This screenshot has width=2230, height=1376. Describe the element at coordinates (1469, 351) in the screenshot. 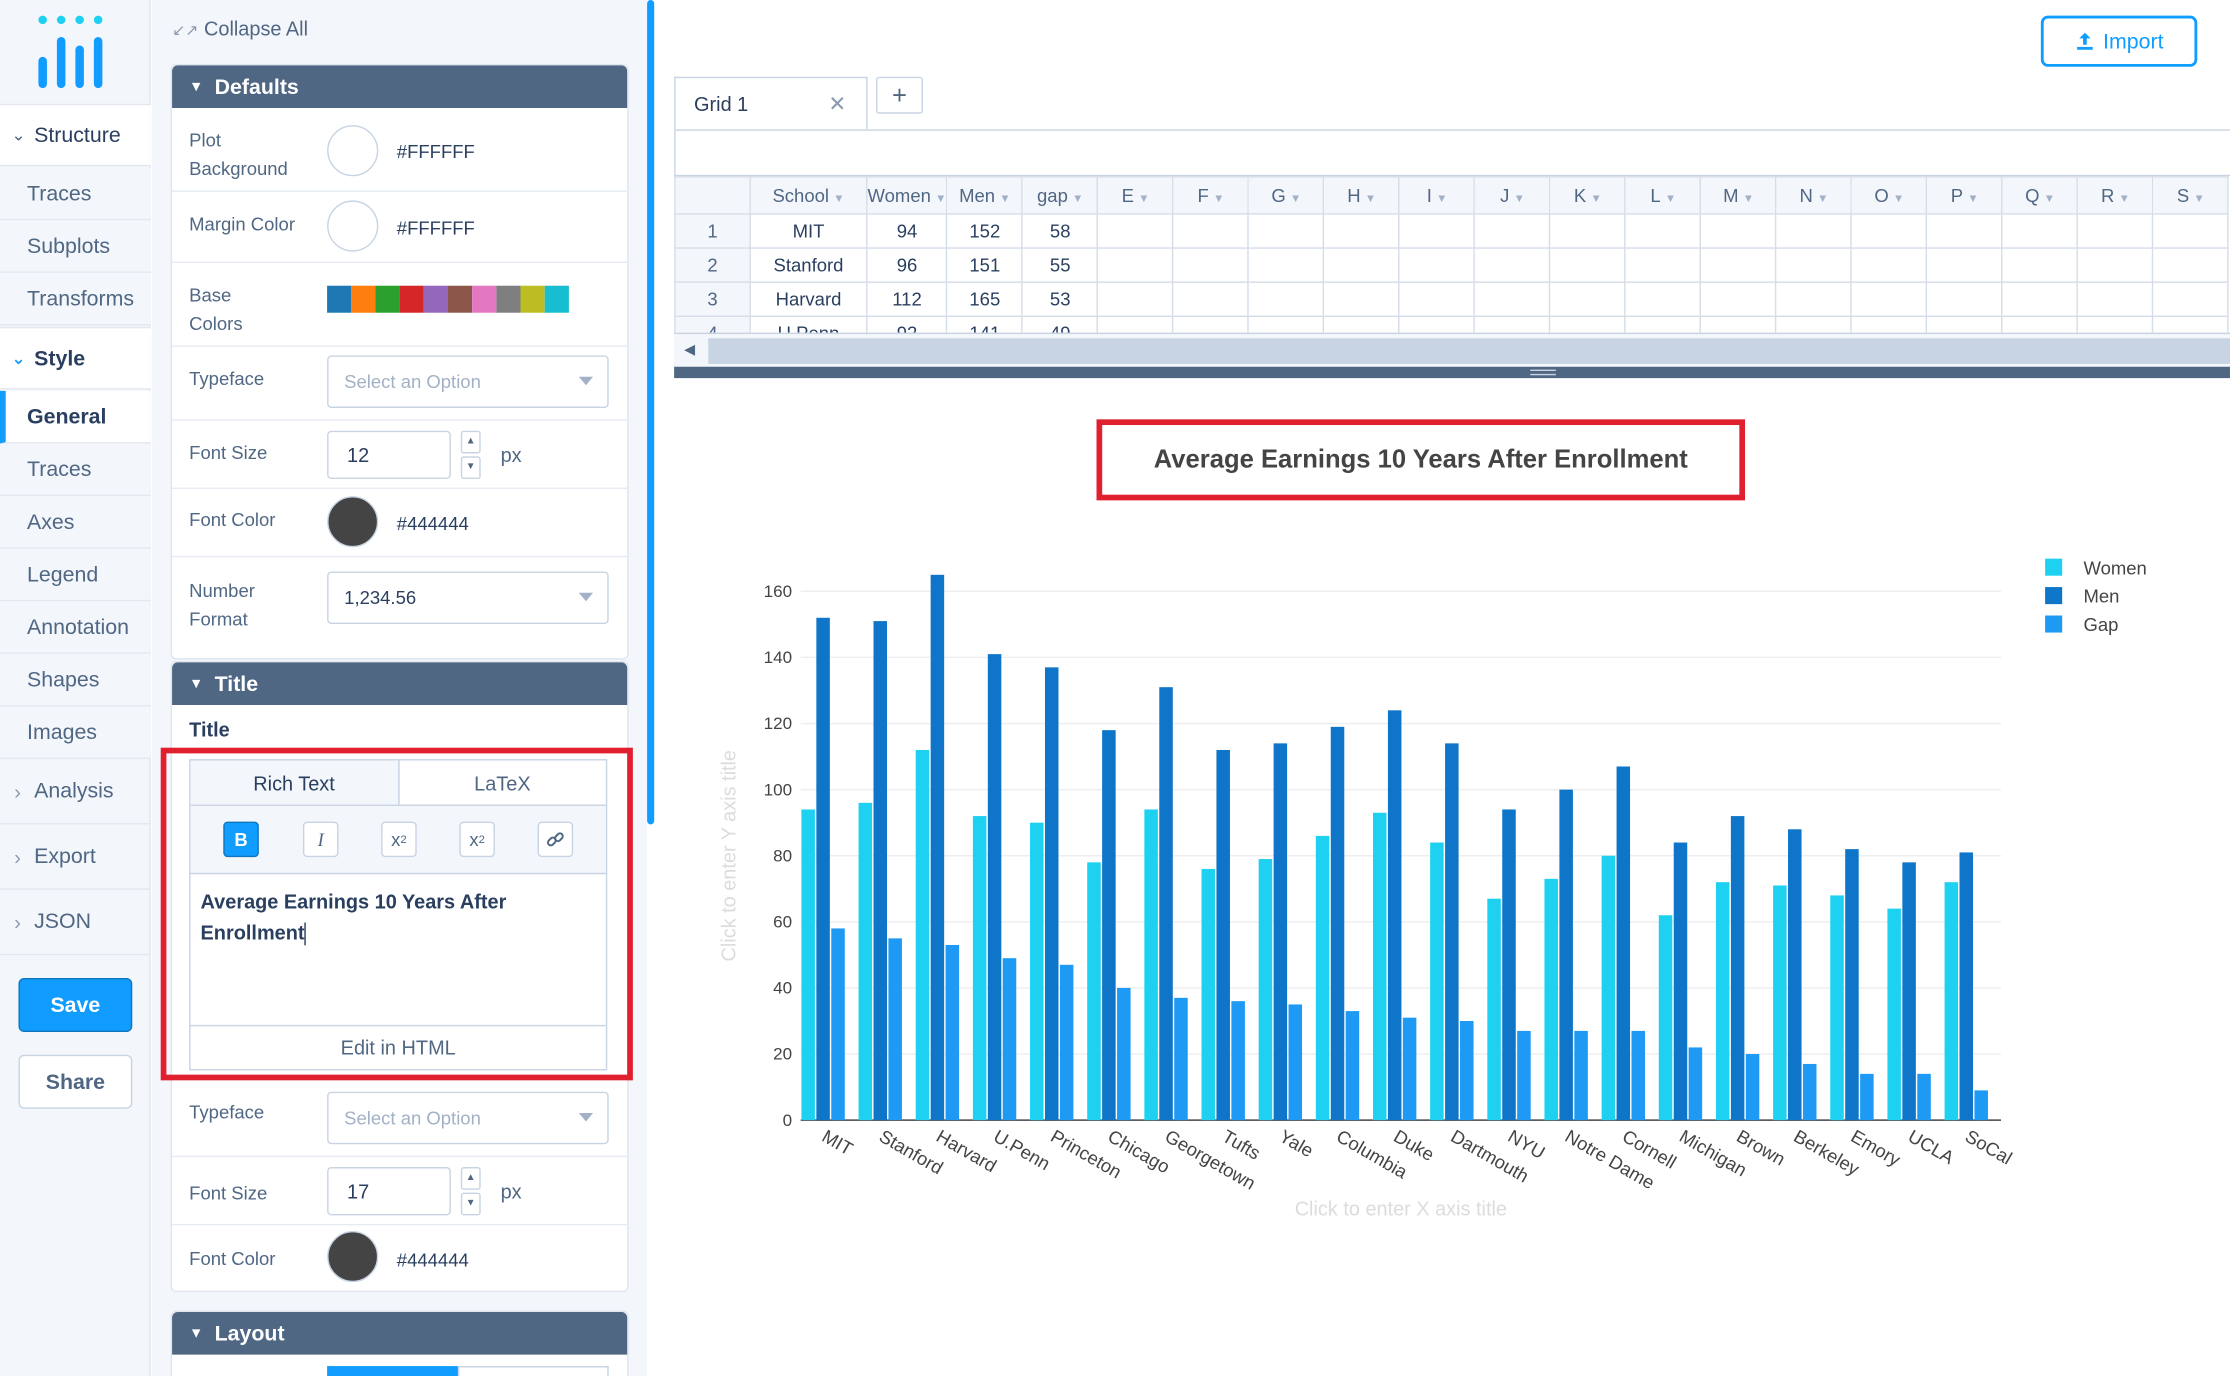

I see `scroll-thumb` at that location.